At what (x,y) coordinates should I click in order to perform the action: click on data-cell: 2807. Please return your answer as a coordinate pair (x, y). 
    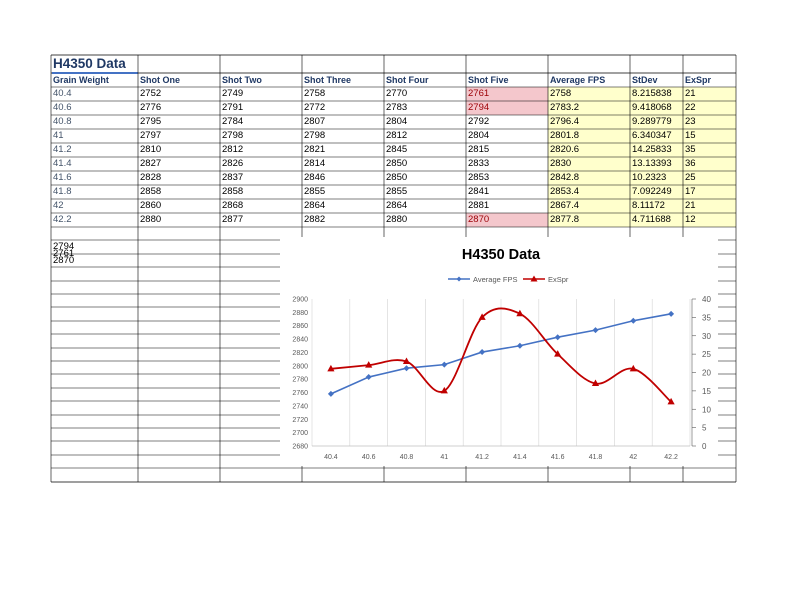
    Looking at the image, I should click on (315, 121).